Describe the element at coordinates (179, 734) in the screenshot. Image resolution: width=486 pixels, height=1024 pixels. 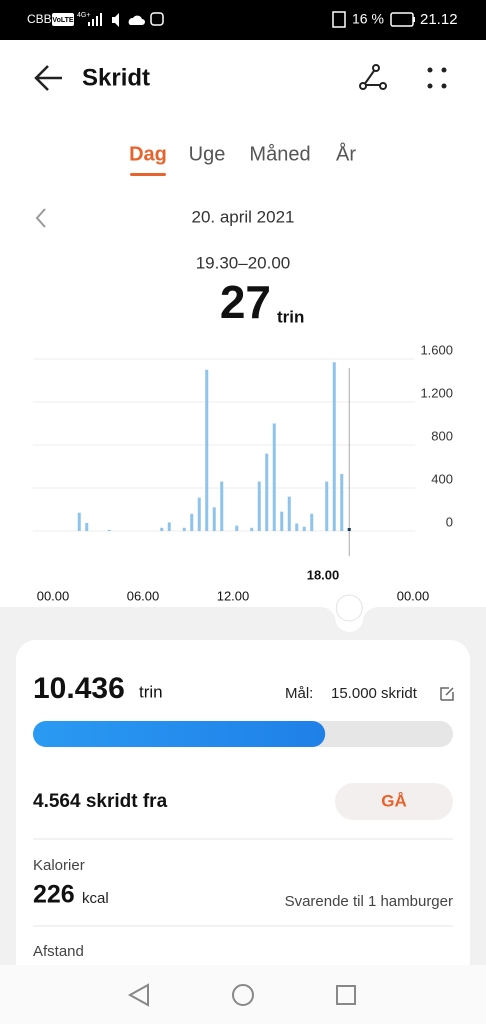
I see `progress-fill` at that location.